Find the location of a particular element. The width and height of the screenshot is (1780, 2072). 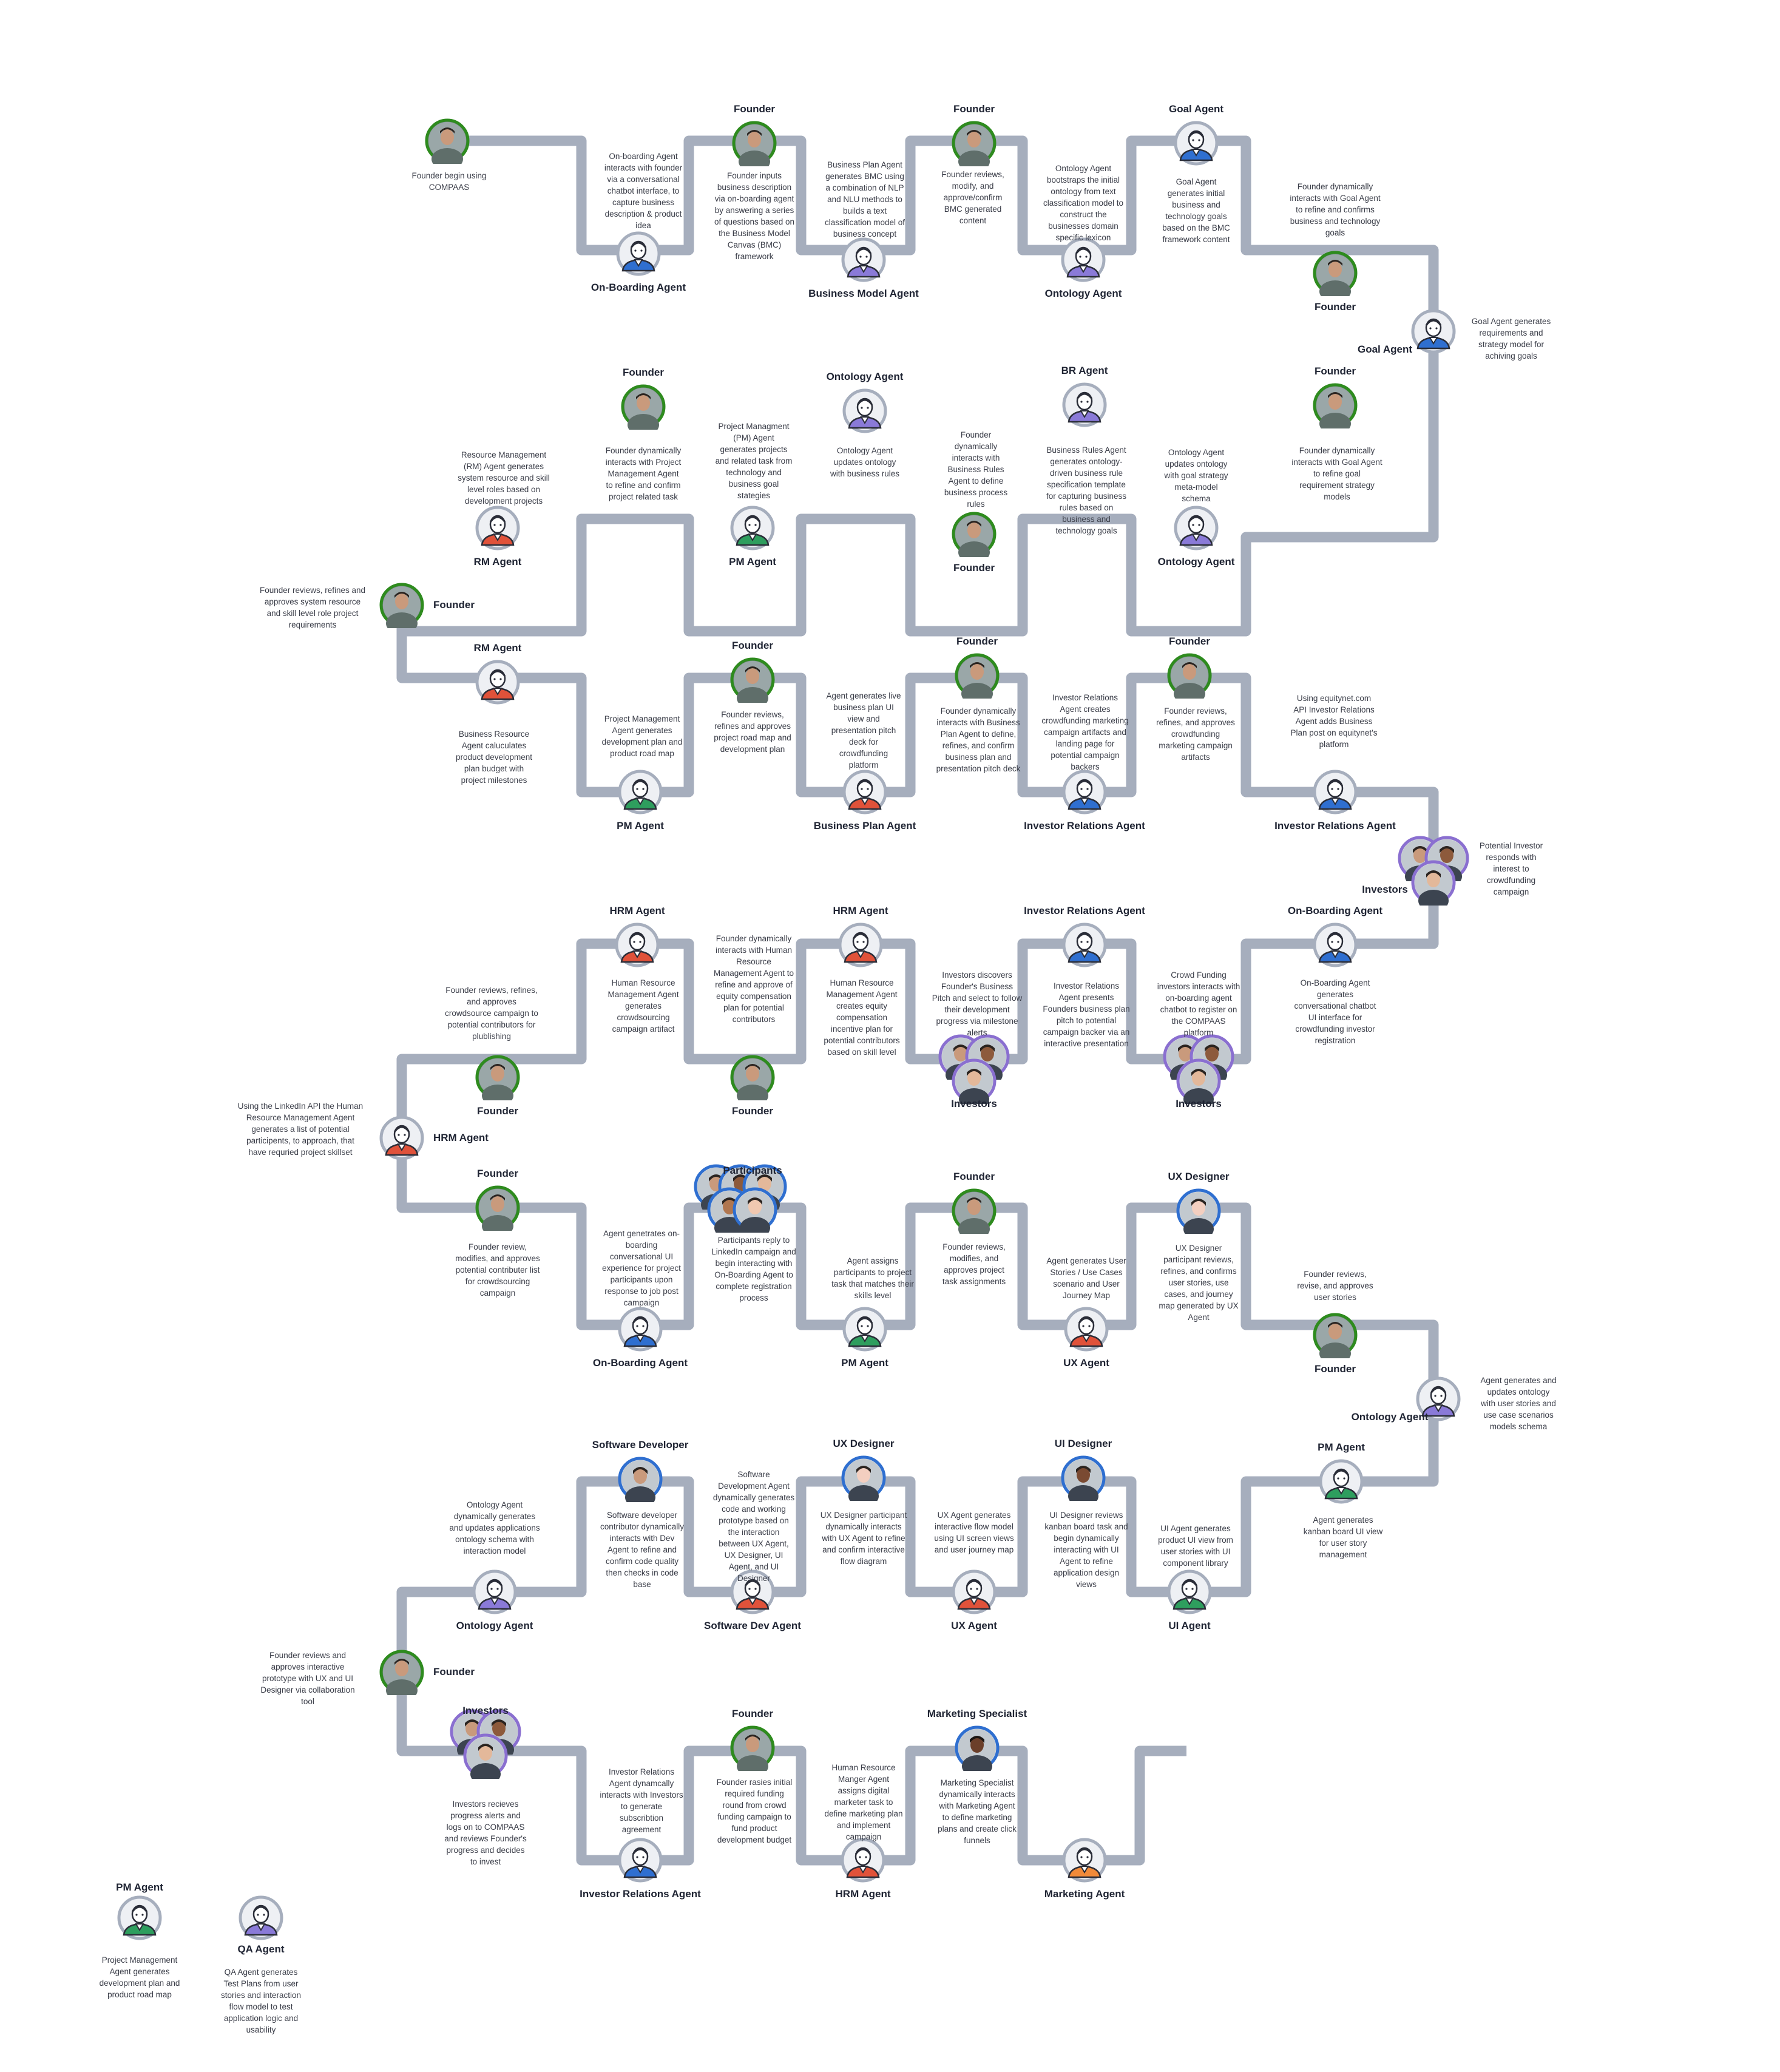

node-label: Marketing Agent is located at coordinates (1084, 1894).